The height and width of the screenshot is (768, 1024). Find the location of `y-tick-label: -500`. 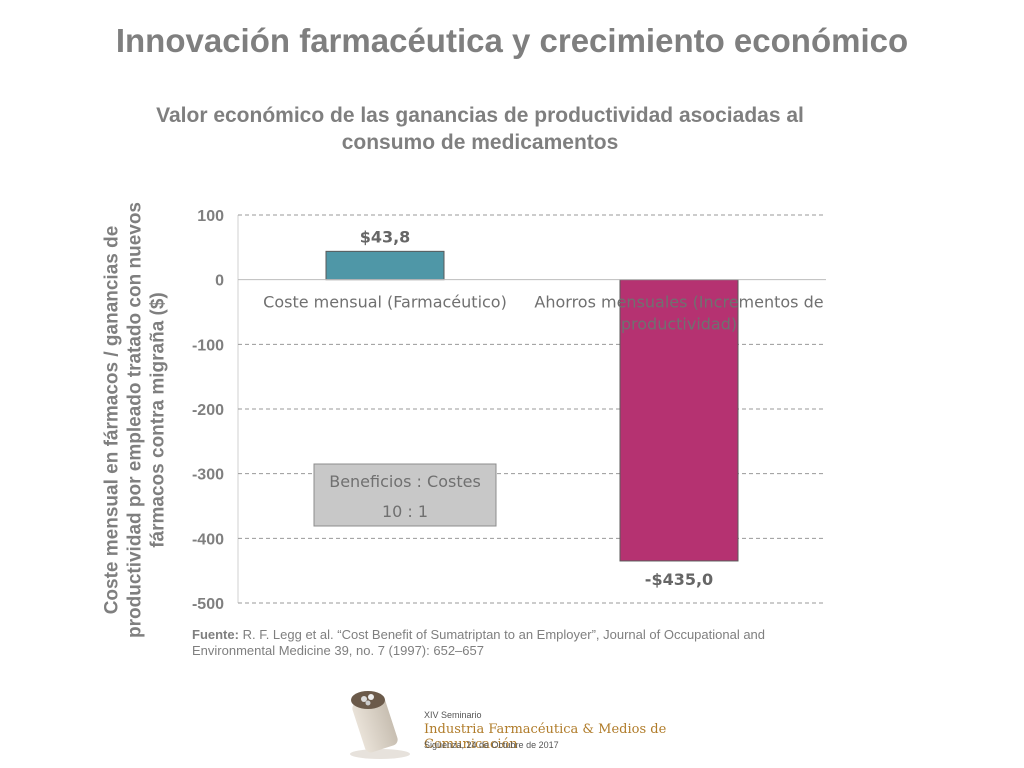

y-tick-label: -500 is located at coordinates (208, 604).